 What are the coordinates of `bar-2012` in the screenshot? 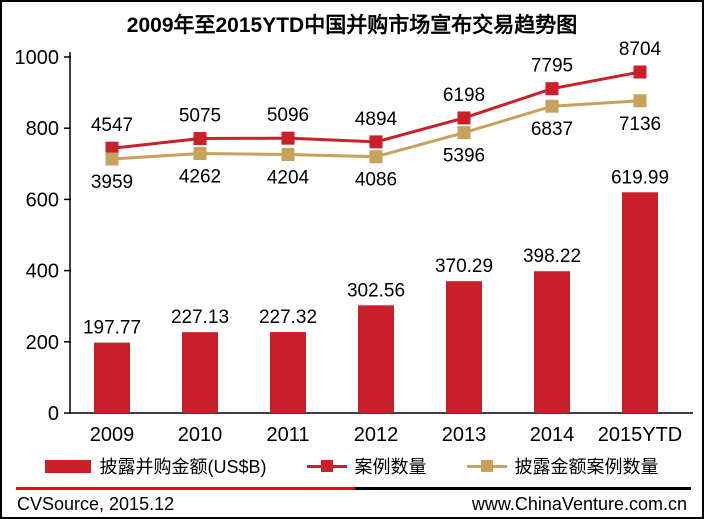 It's located at (376, 359).